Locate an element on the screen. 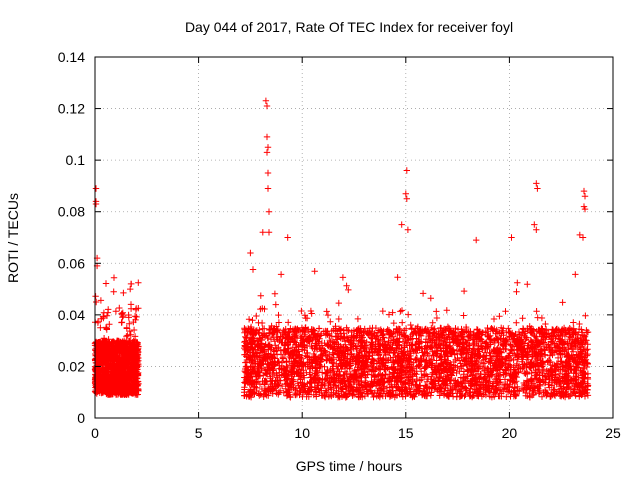 This screenshot has width=640, height=480. y-tick-label: 0.14 is located at coordinates (71, 57).